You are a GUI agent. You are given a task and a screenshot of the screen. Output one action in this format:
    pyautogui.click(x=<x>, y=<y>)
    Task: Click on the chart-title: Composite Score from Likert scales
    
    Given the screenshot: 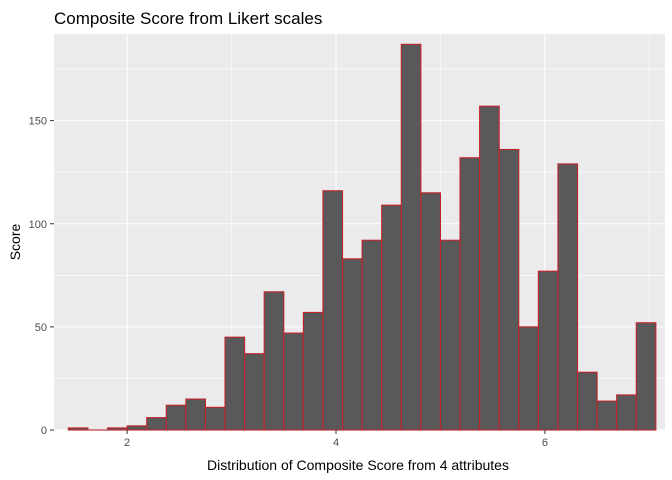 What is the action you would take?
    pyautogui.click(x=188, y=18)
    